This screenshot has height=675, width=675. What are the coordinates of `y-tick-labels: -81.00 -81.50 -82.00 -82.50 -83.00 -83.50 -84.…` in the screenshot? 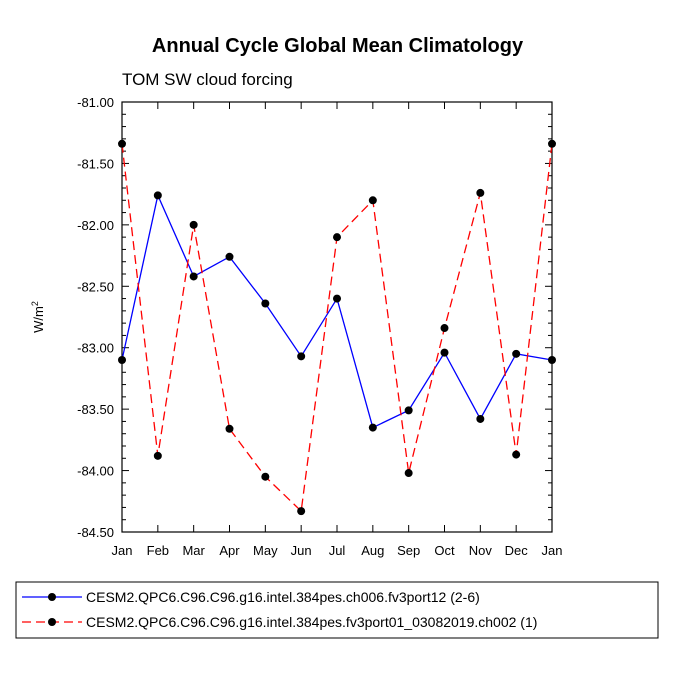 It's located at (95, 317).